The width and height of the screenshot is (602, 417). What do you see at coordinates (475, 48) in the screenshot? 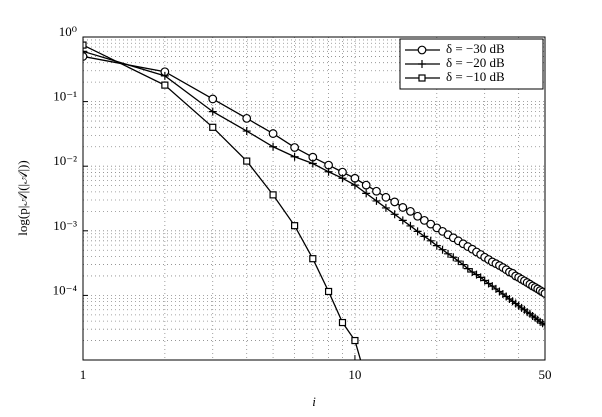
I see `legend-label: δ = −30 dB` at bounding box center [475, 48].